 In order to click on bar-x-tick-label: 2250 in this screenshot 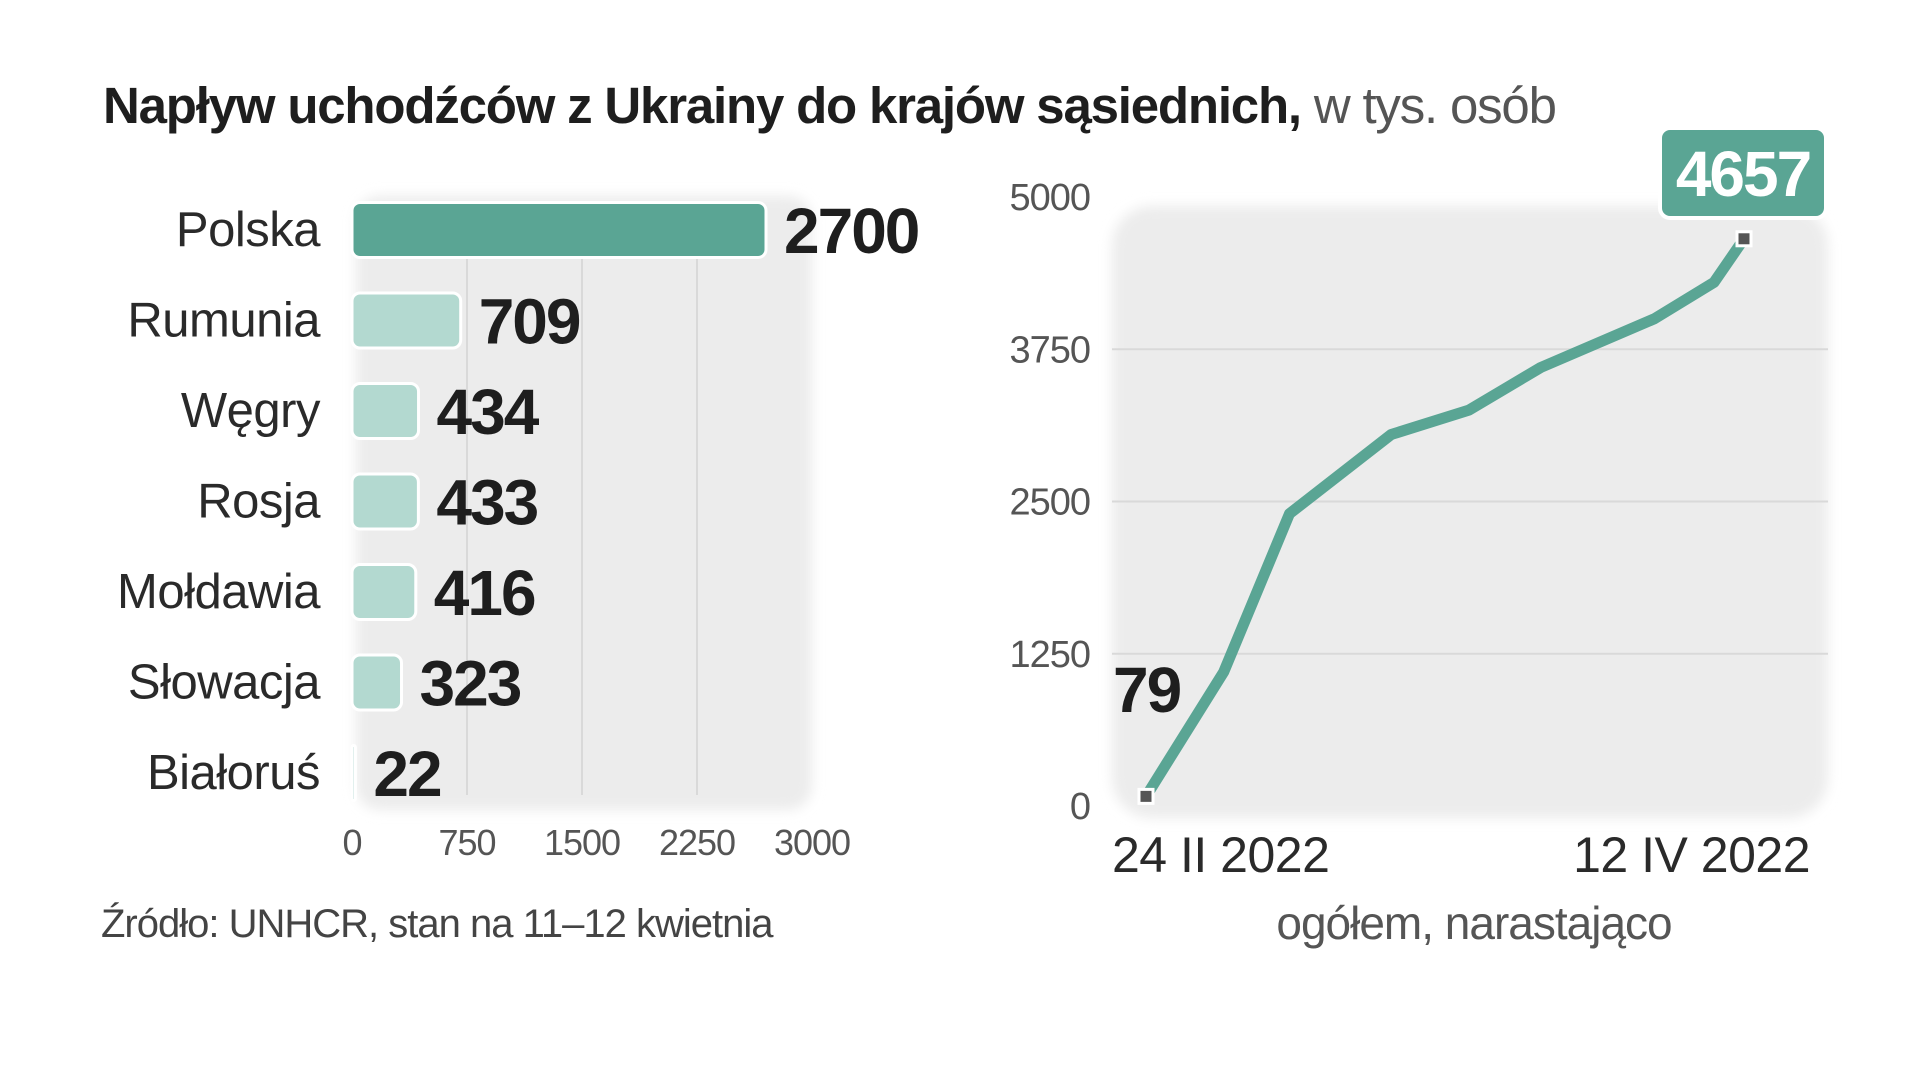, I will do `click(697, 842)`.